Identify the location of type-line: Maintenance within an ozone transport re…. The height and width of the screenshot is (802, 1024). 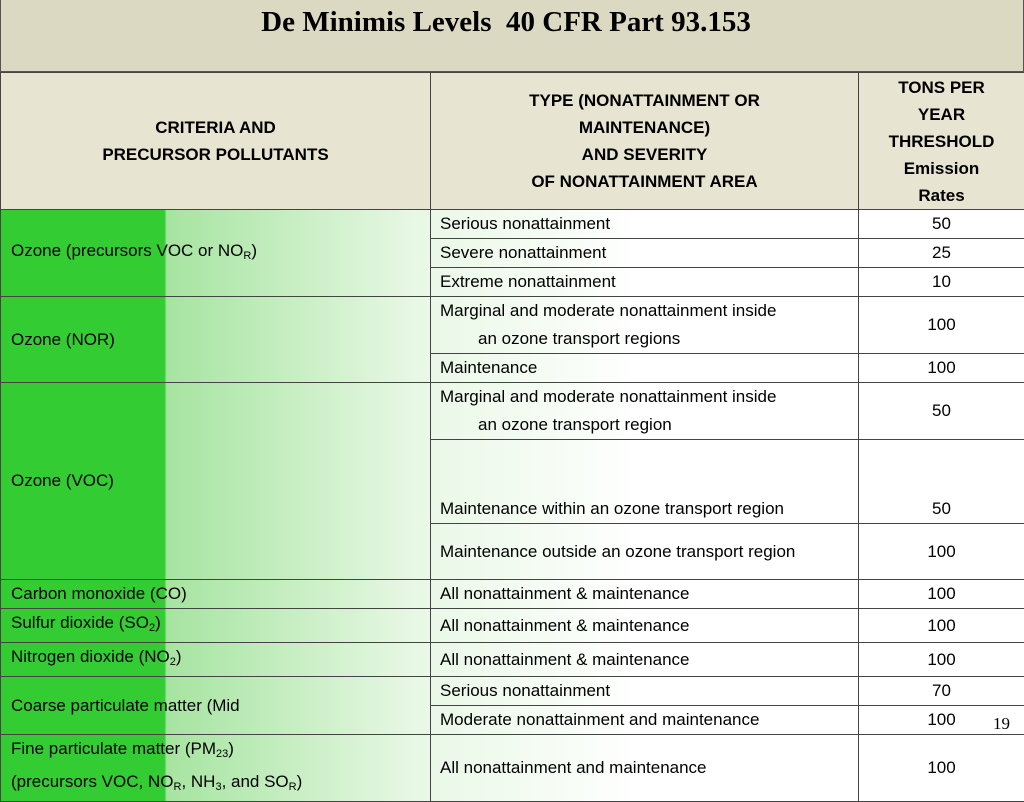
(649, 509).